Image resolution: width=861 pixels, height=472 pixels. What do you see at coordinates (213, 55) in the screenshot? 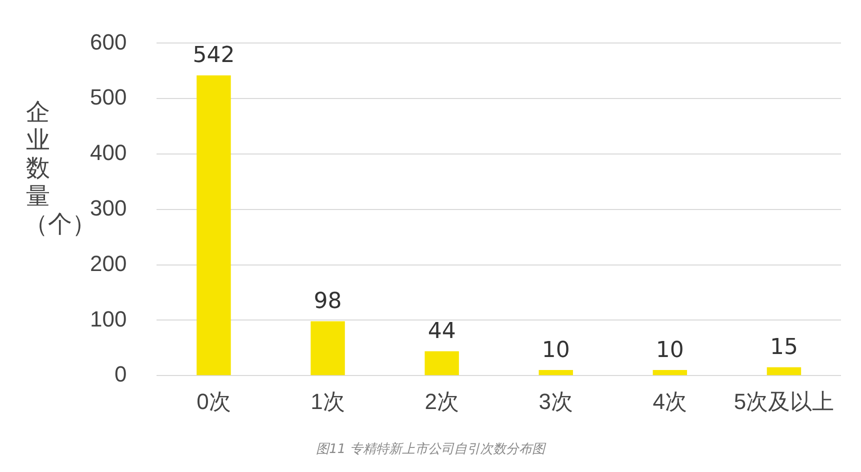
I see `data-label: 542` at bounding box center [213, 55].